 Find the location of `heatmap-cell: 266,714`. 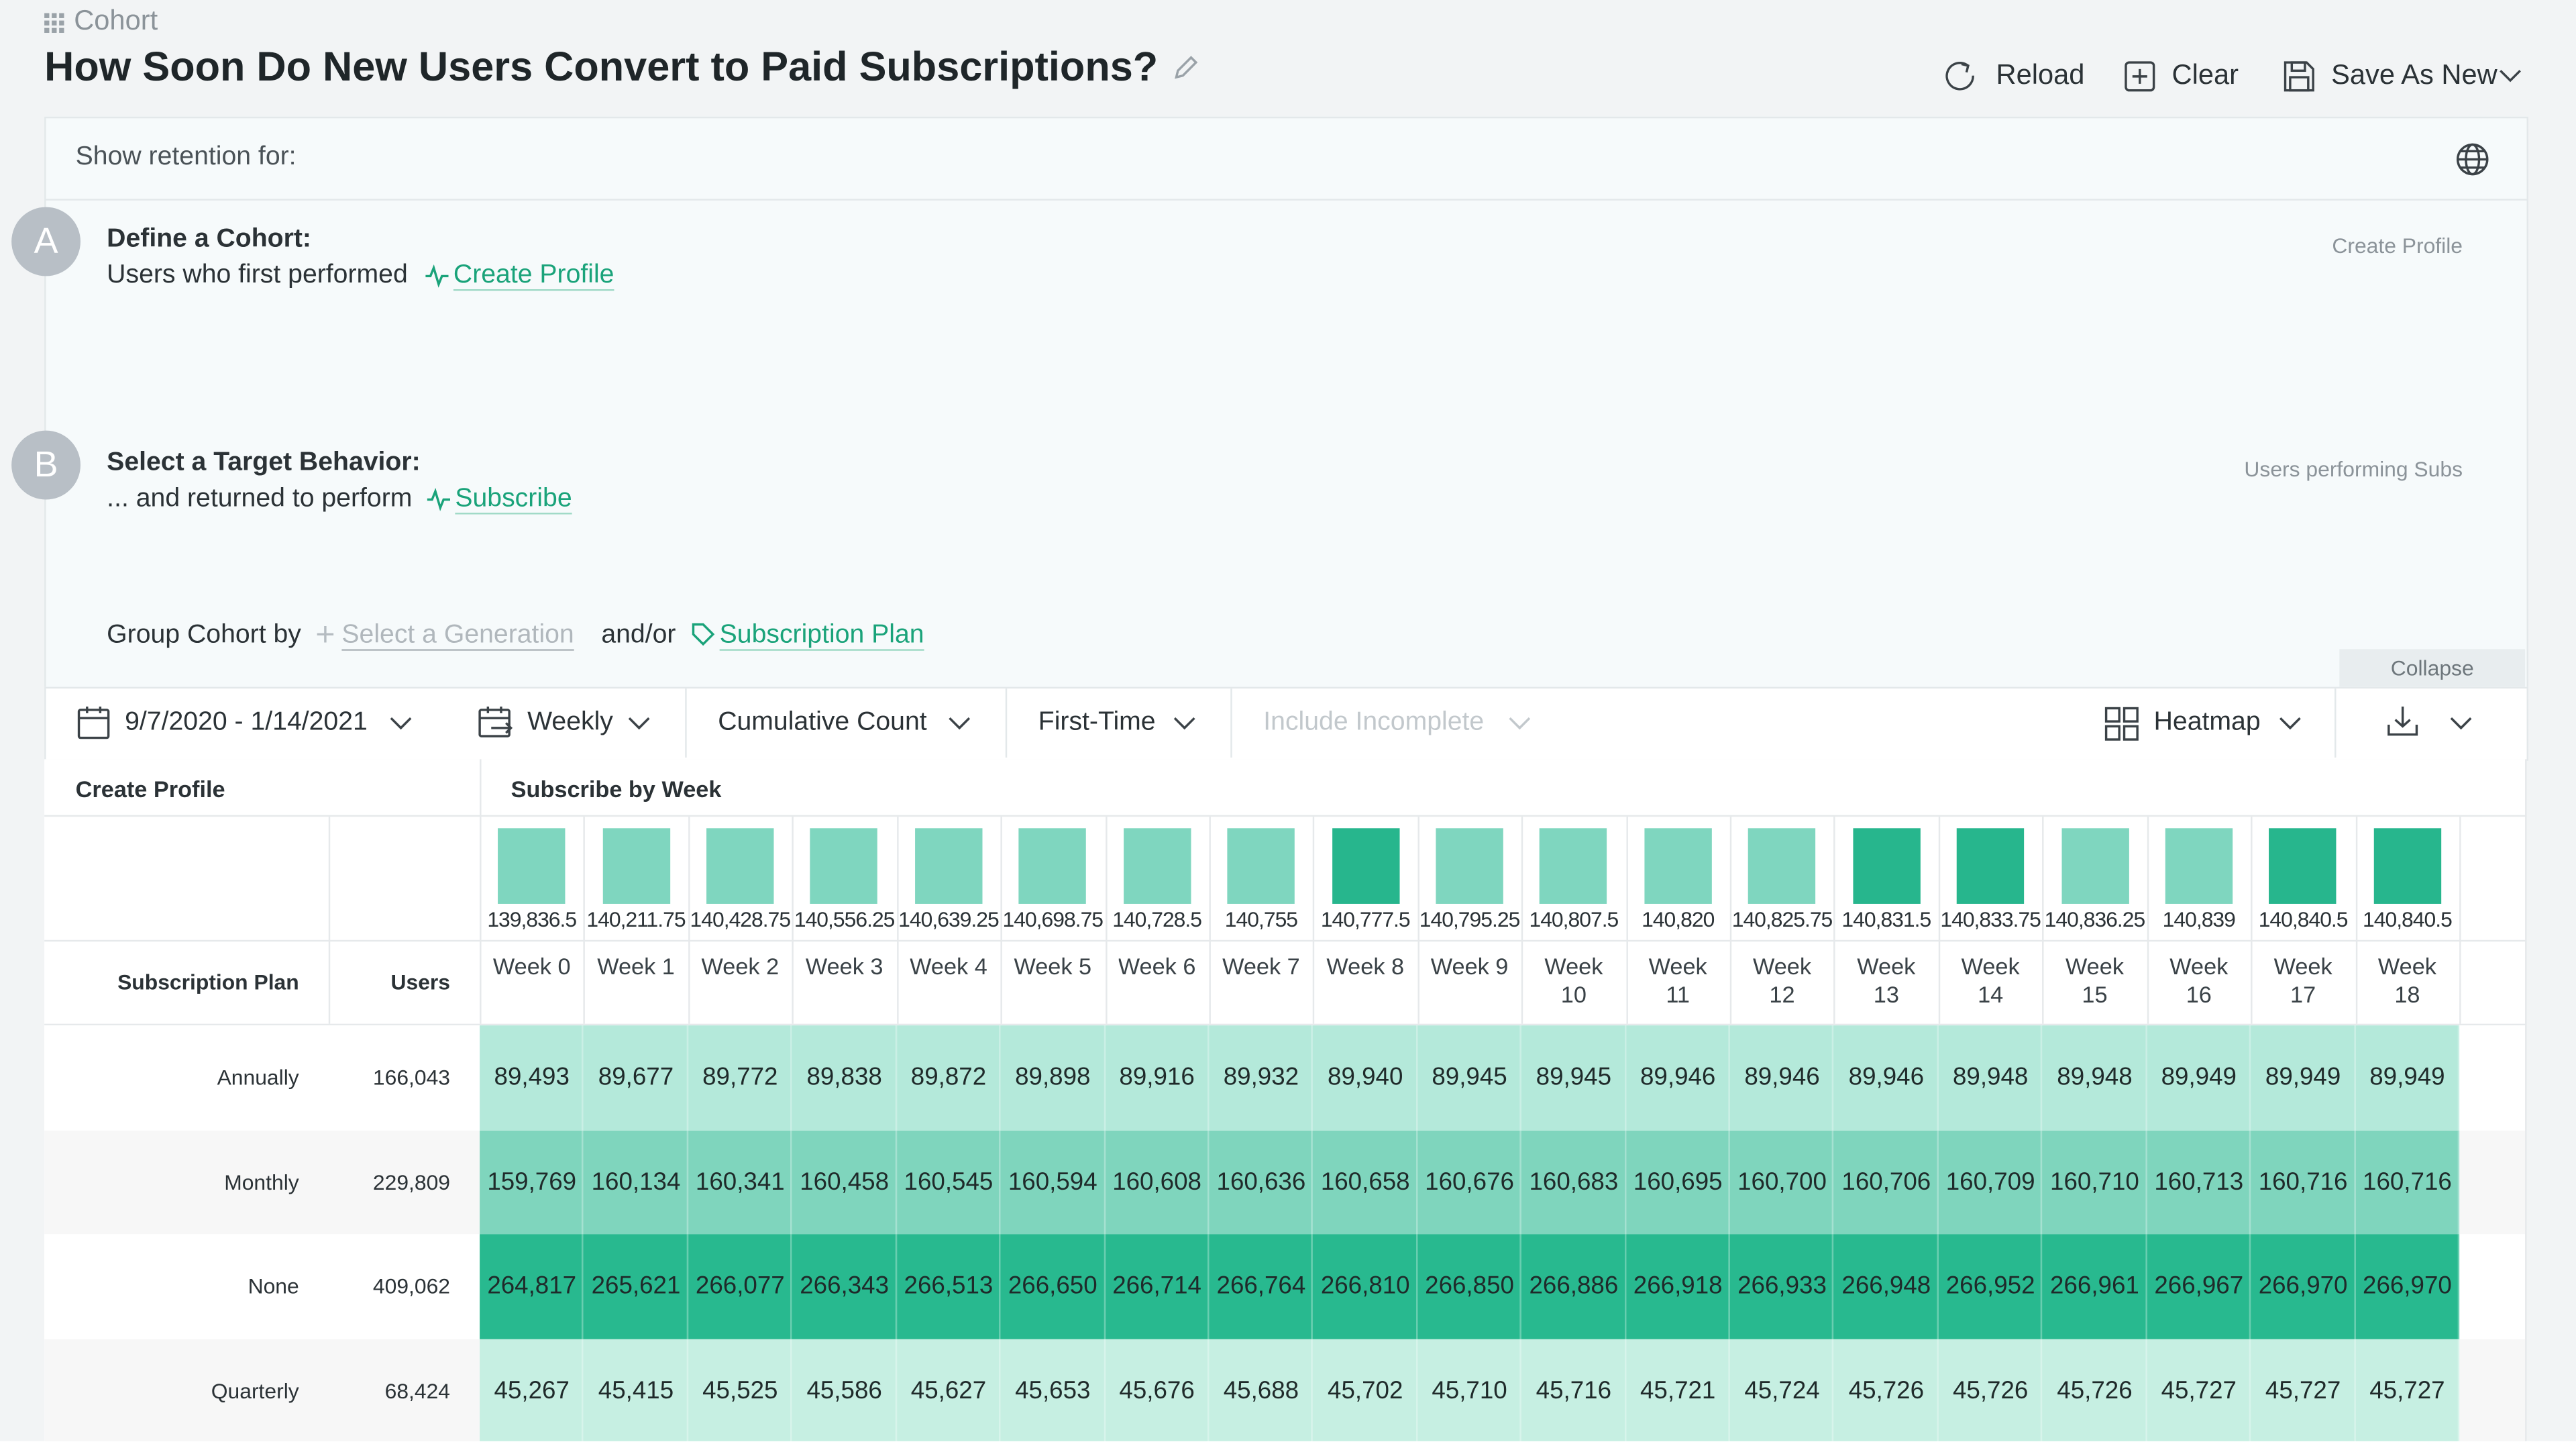

heatmap-cell: 266,714 is located at coordinates (1157, 1286).